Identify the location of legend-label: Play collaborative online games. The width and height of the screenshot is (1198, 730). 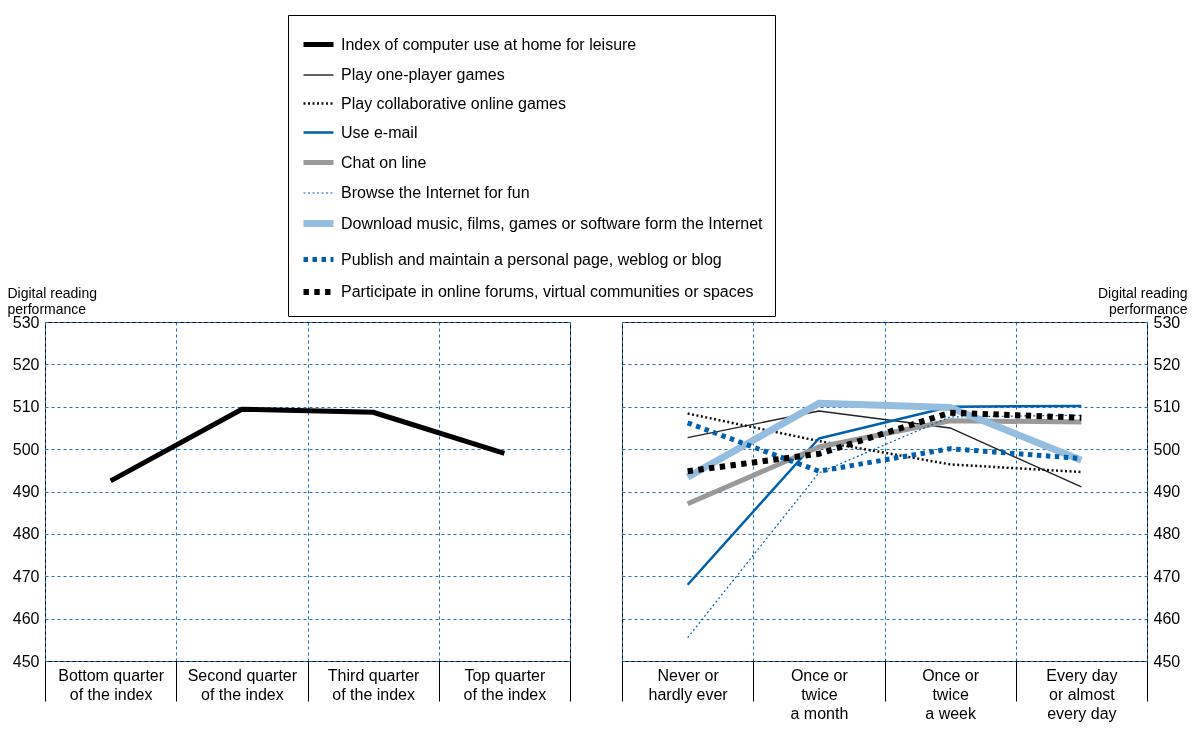
(454, 103).